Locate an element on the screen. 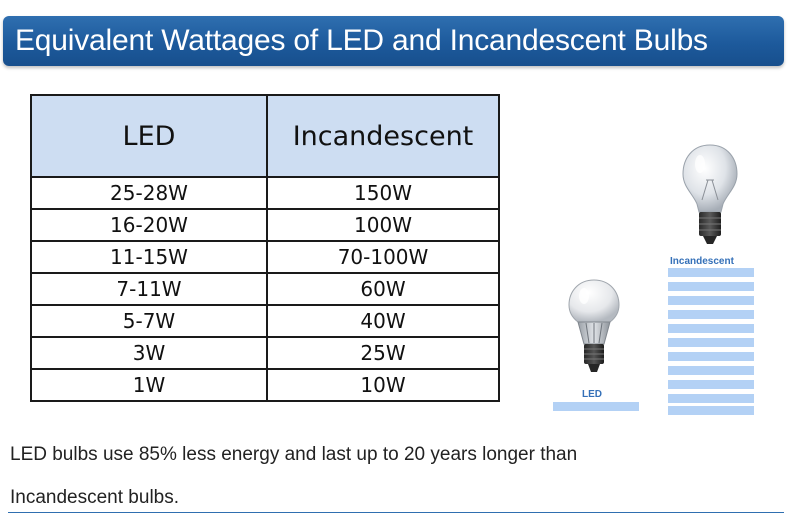  table-row: 25-28W 150W is located at coordinates (265, 193).